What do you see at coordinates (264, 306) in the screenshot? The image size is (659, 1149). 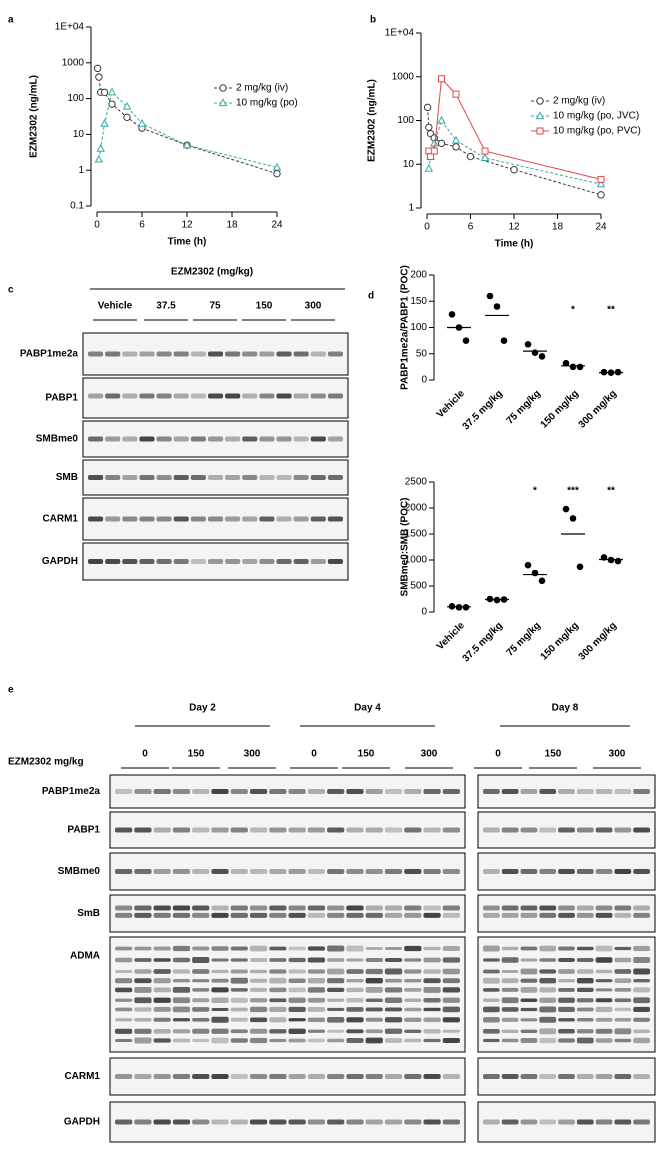 I see `group-label: 150` at bounding box center [264, 306].